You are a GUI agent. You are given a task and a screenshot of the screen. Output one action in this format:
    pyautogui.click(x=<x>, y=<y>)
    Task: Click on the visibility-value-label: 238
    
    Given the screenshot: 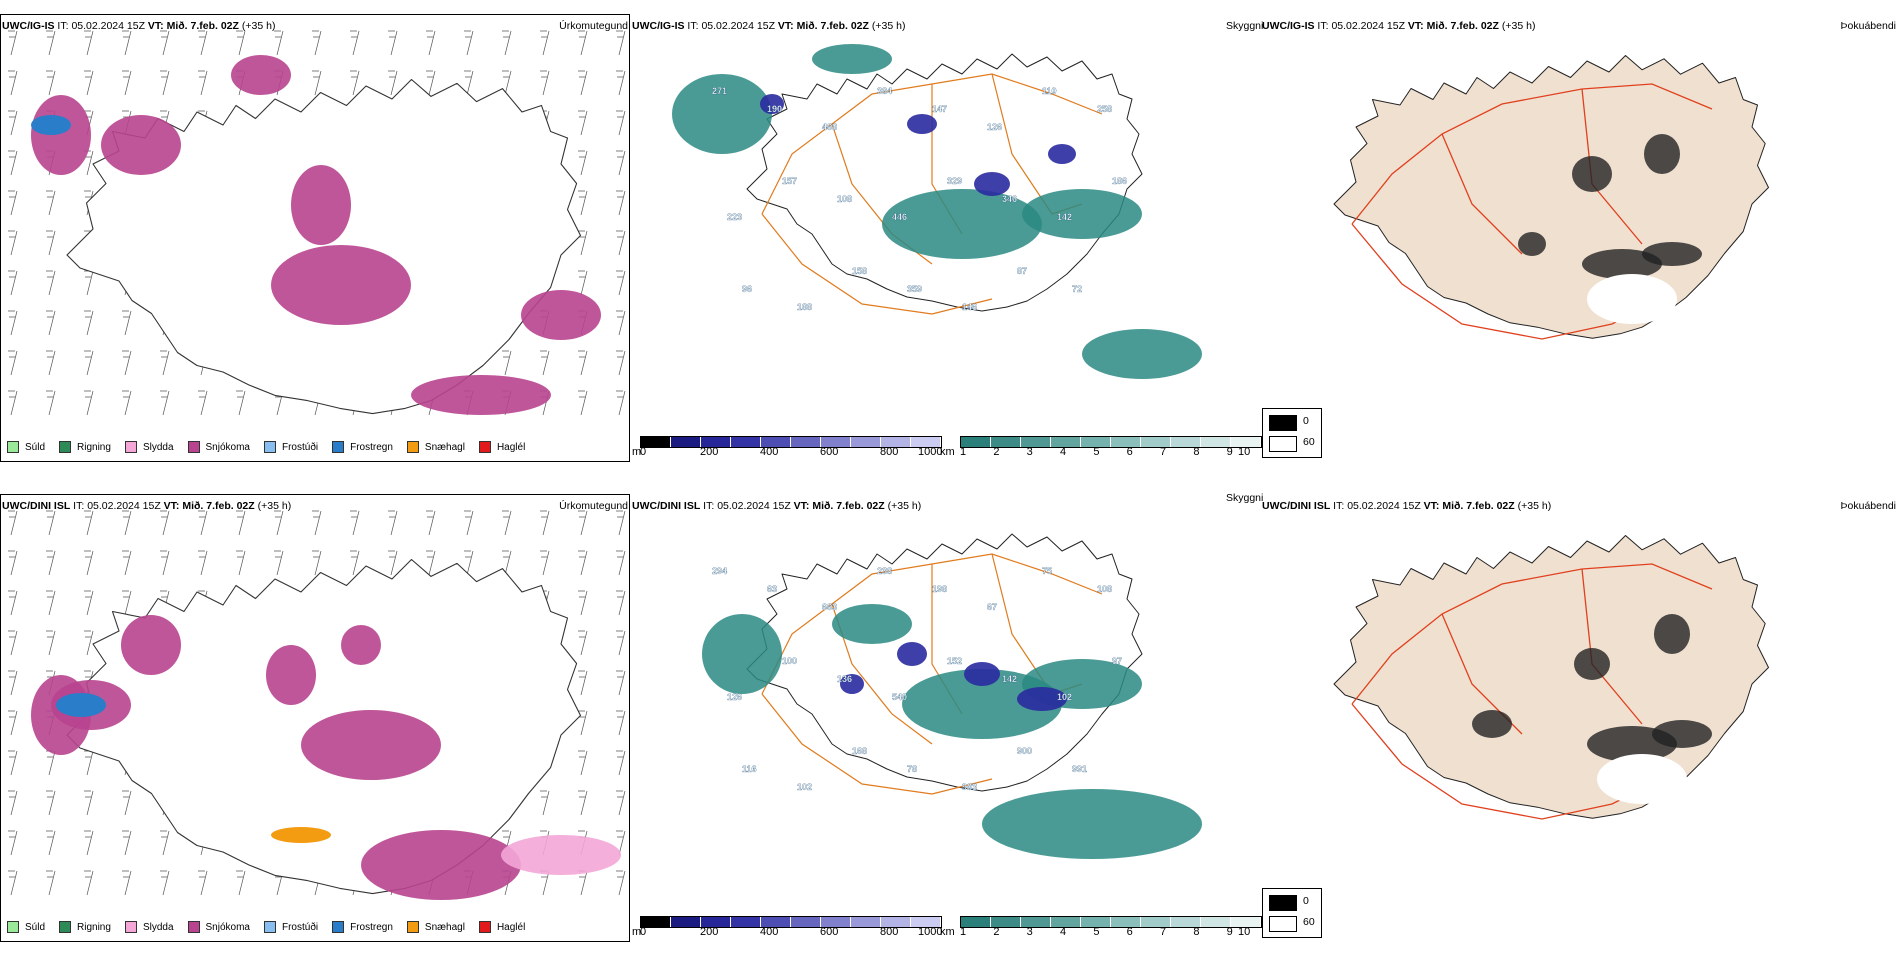 What is the action you would take?
    pyautogui.click(x=884, y=571)
    